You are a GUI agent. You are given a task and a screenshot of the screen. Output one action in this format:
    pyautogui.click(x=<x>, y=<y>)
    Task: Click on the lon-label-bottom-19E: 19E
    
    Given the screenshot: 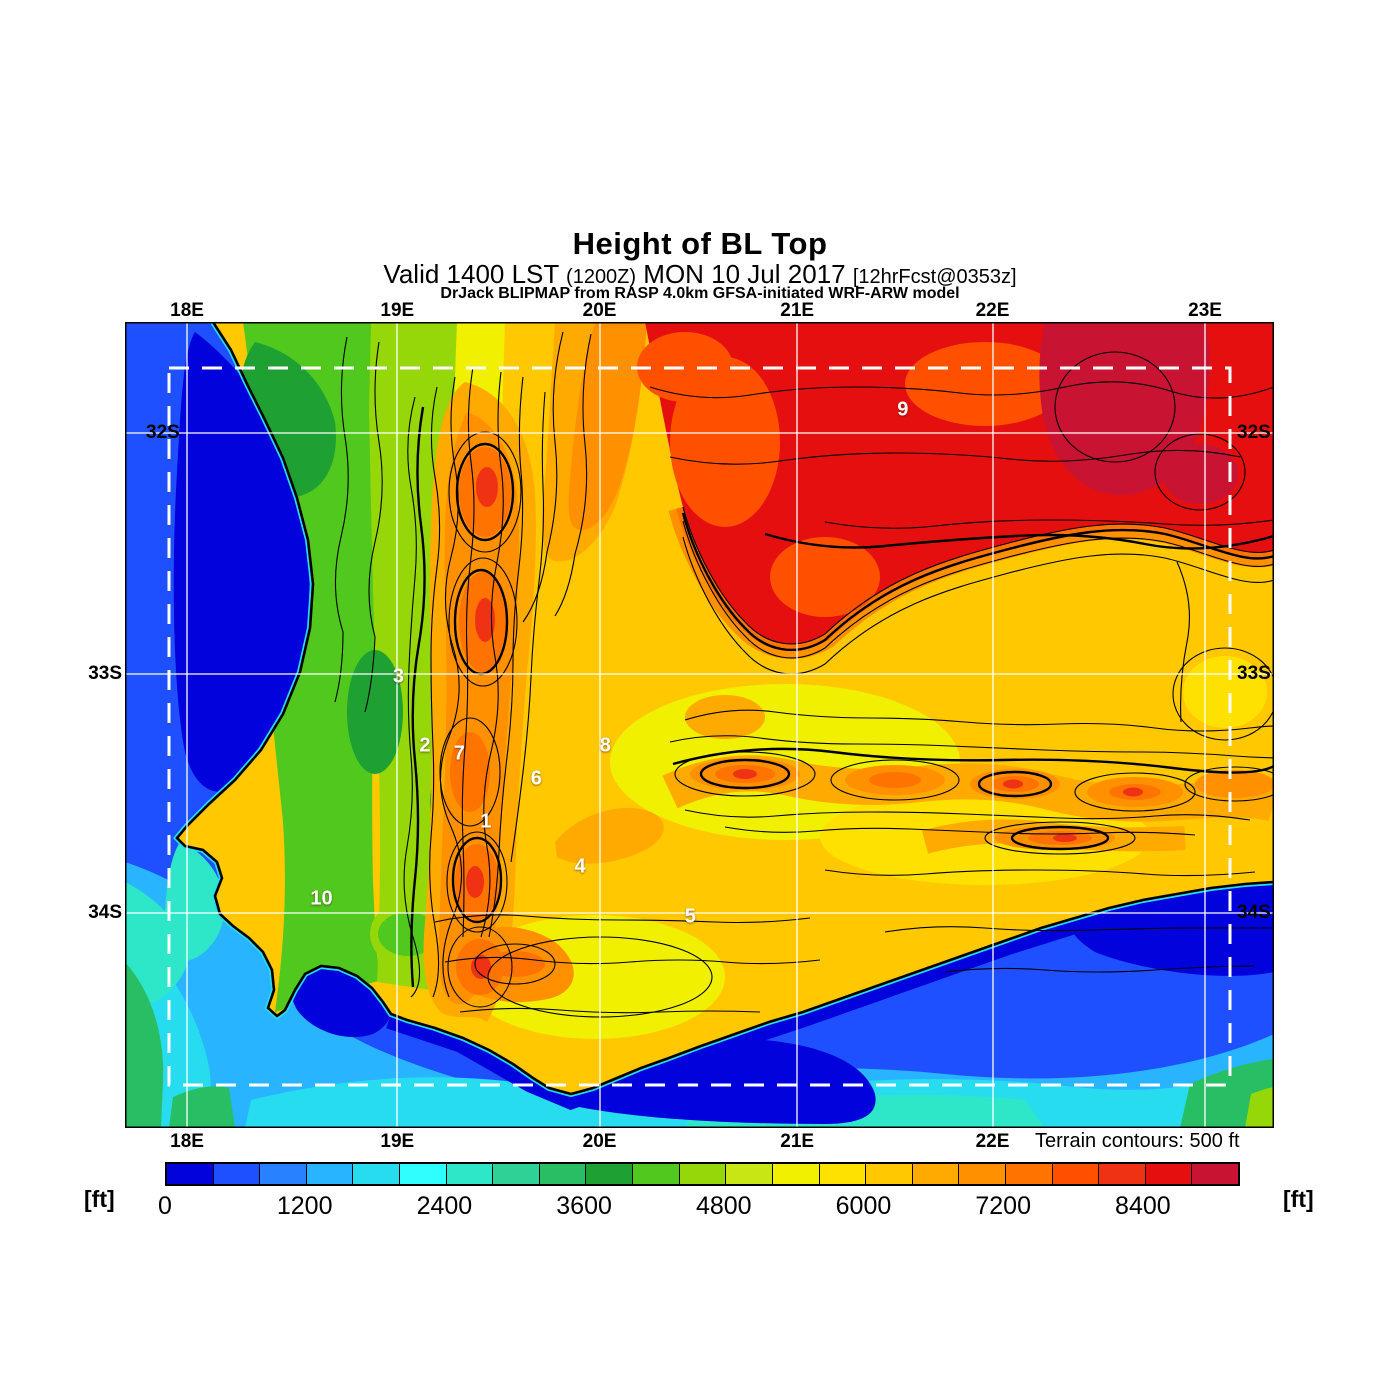 What is the action you would take?
    pyautogui.click(x=397, y=1141)
    